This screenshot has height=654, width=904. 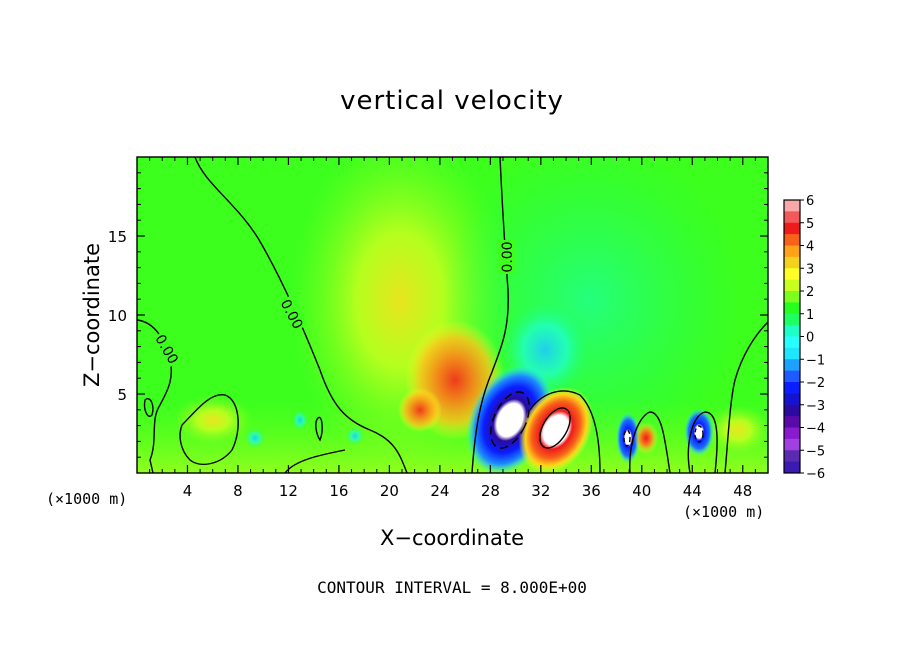 I want to click on contour-vertical, so click(x=490, y=315).